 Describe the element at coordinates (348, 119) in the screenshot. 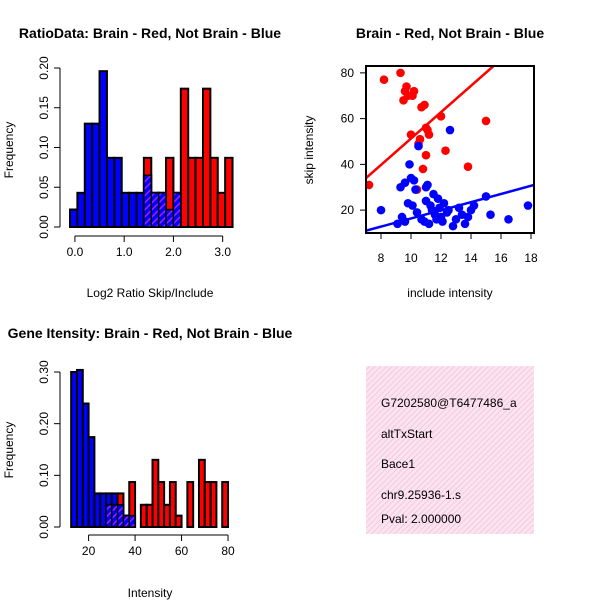

I see `y-tick-label: 60` at that location.